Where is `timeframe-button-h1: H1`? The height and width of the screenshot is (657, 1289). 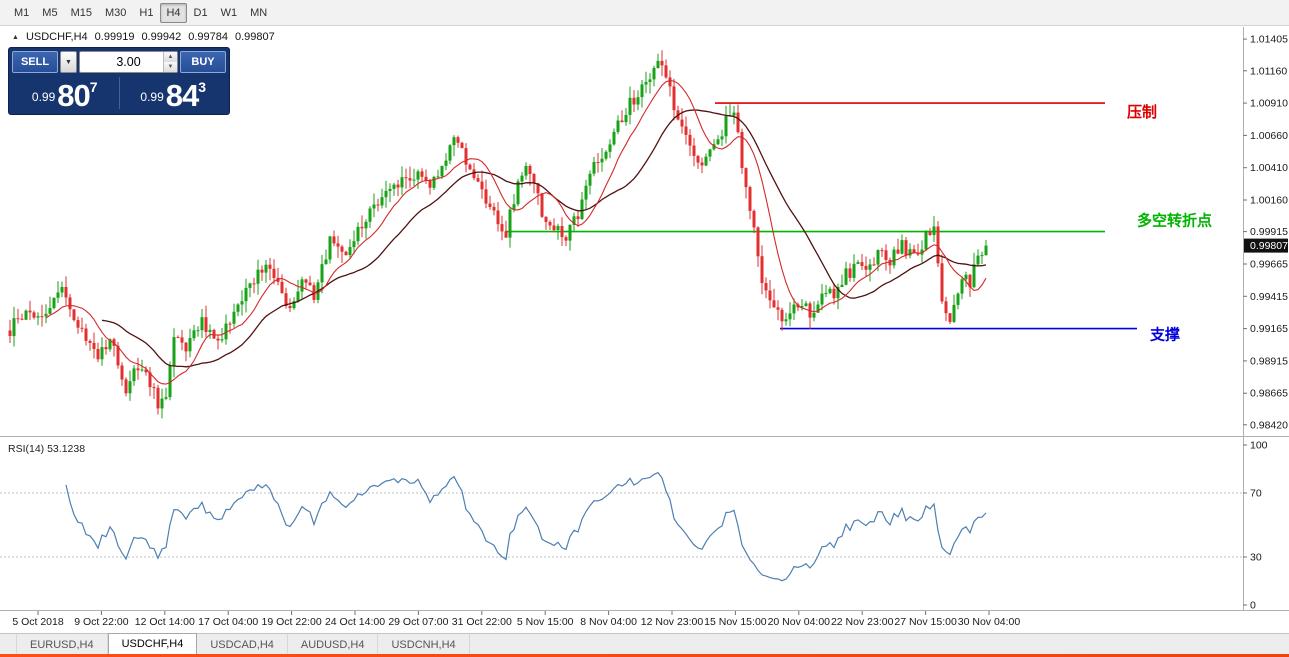 timeframe-button-h1: H1 is located at coordinates (146, 13).